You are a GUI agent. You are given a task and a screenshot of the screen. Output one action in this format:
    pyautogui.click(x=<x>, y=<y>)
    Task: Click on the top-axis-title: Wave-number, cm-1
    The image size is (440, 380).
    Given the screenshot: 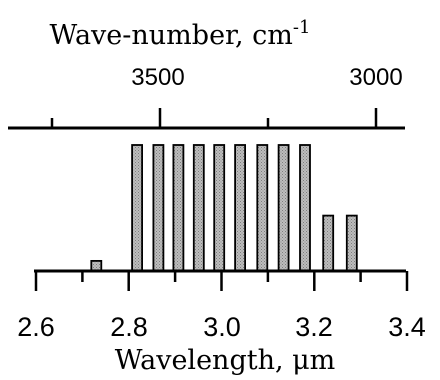 What is the action you would take?
    pyautogui.click(x=180, y=34)
    